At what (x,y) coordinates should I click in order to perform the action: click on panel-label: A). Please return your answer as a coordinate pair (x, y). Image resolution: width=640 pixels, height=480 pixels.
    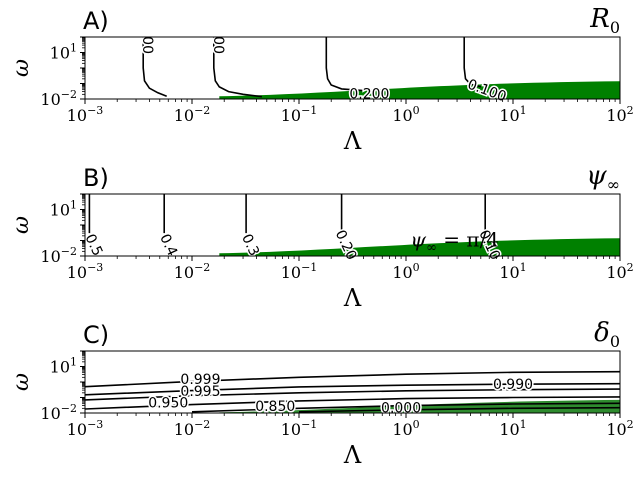
    Looking at the image, I should click on (96, 21).